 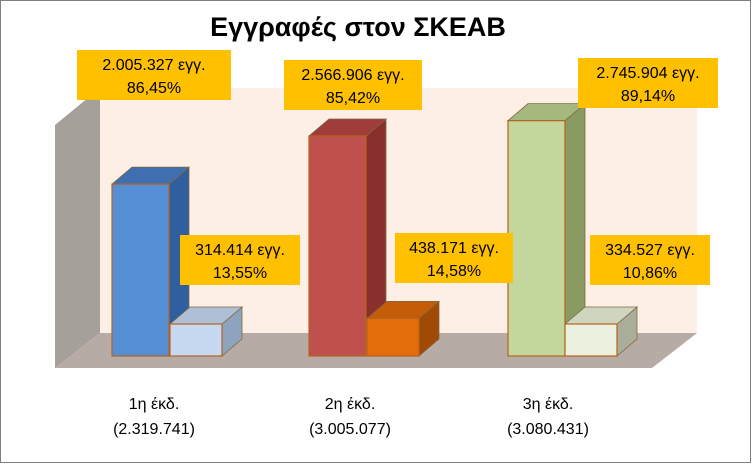 I want to click on bar-secondary-3-front, so click(x=591, y=340).